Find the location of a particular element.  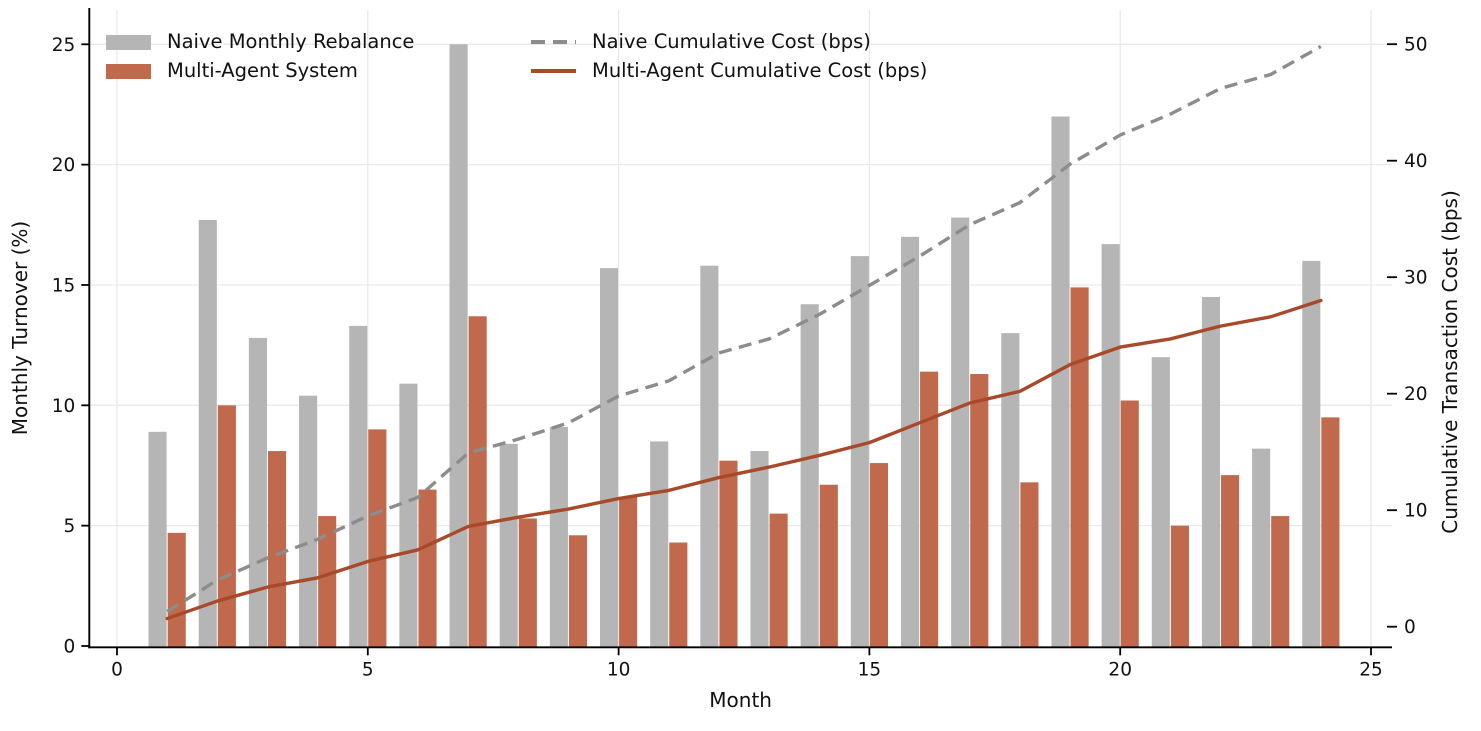

legend-label-multiagent-line: Multi-Agent Cumulative Cost (bps) is located at coordinates (760, 71).